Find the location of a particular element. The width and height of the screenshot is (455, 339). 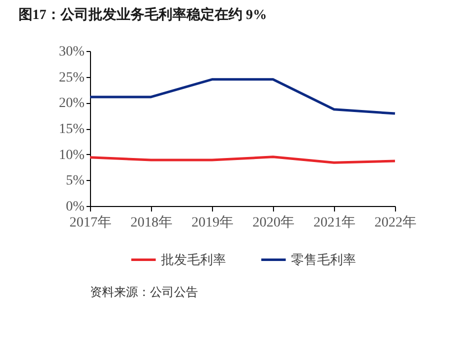

chart-title: 图17：公司批发业务毛利率稳定在约 9% is located at coordinates (142, 14).